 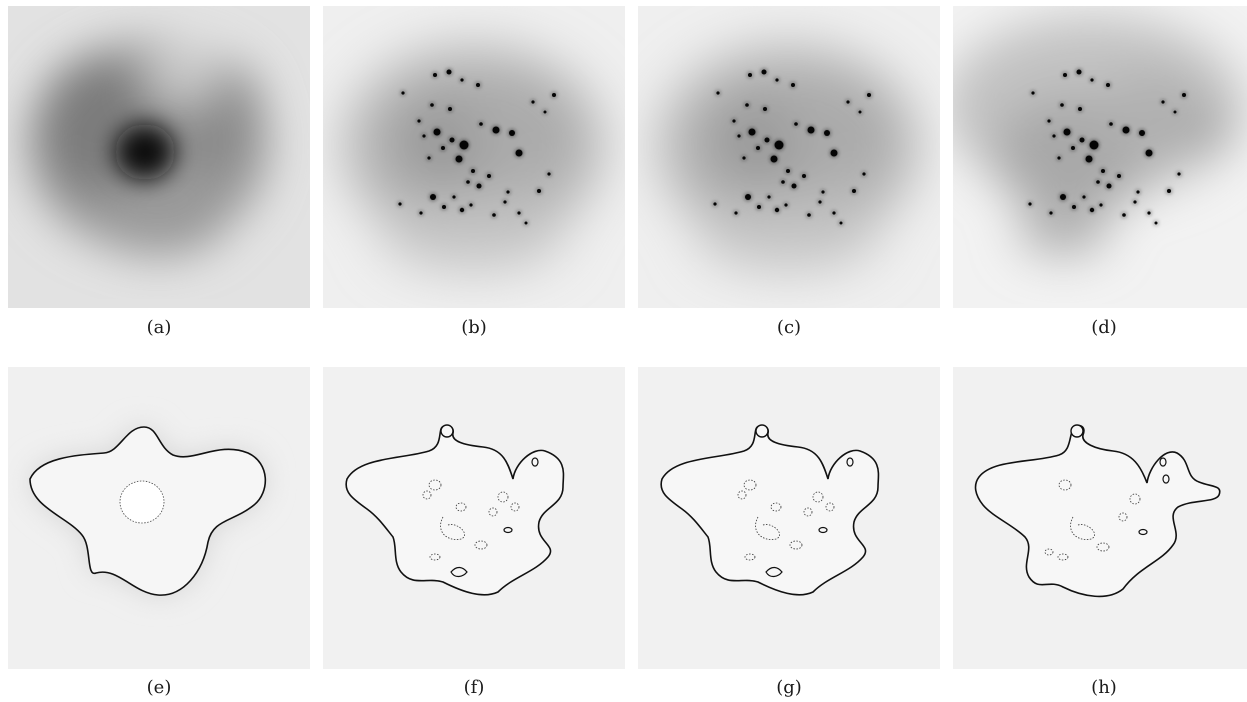 I want to click on panel-h: (h), so click(x=1100, y=532).